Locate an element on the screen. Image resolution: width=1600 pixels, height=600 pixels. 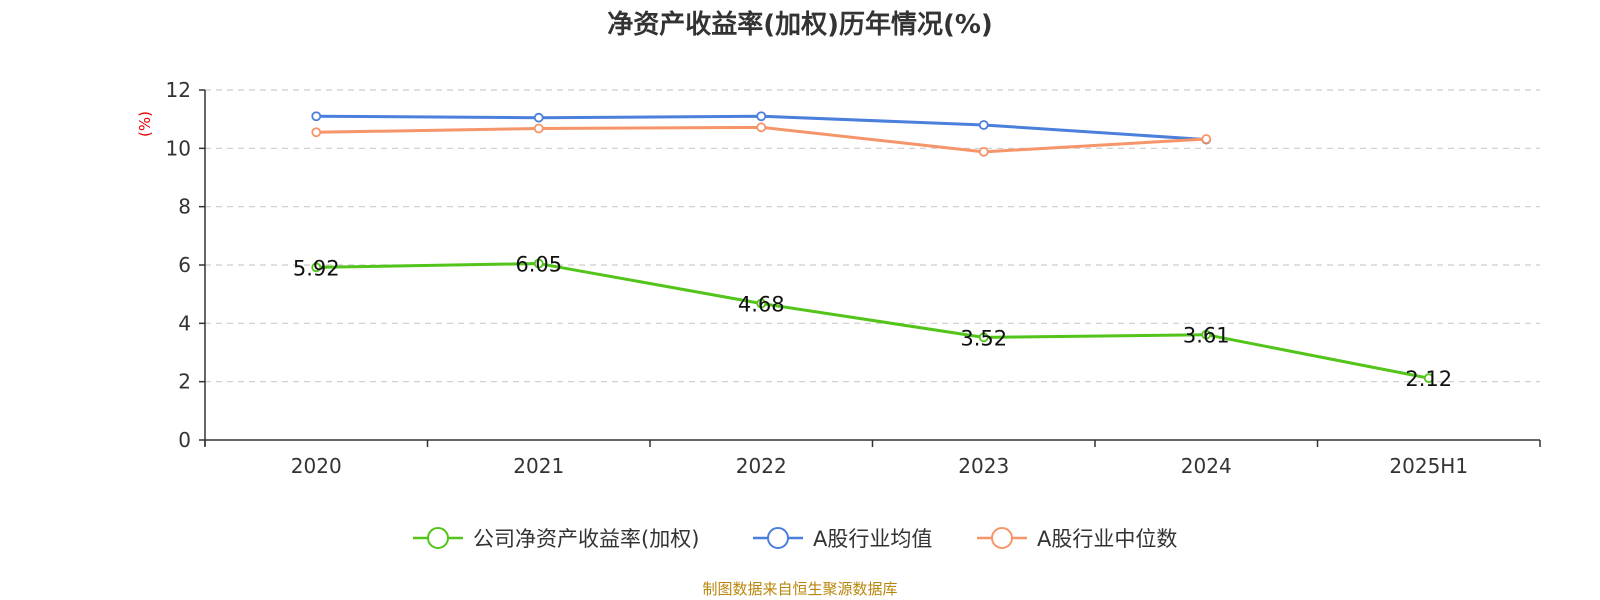
y-tick-label: 6 is located at coordinates (184, 265).